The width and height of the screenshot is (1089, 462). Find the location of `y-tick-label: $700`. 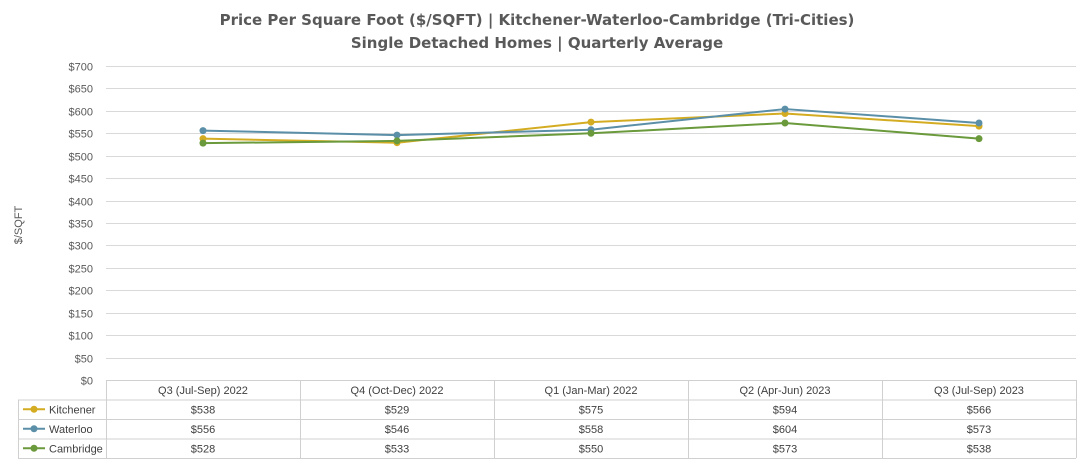

y-tick-label: $700 is located at coordinates (81, 68).